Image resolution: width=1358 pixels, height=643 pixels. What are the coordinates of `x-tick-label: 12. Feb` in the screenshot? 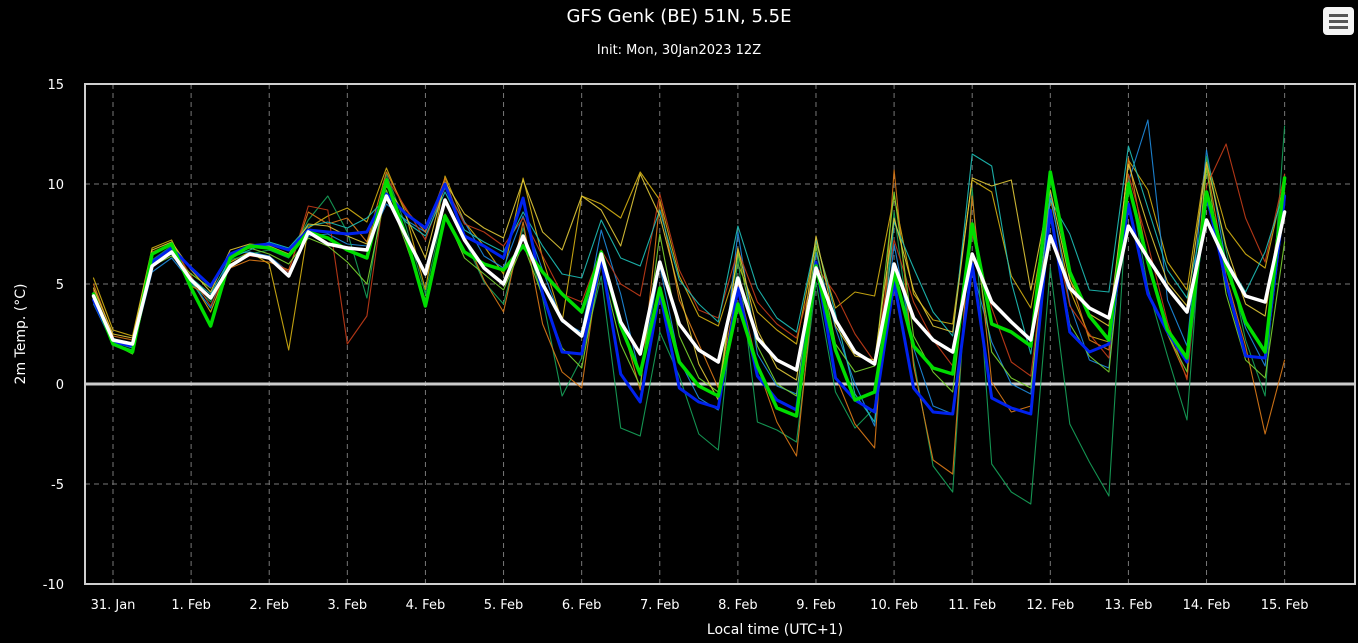 It's located at (1050, 605).